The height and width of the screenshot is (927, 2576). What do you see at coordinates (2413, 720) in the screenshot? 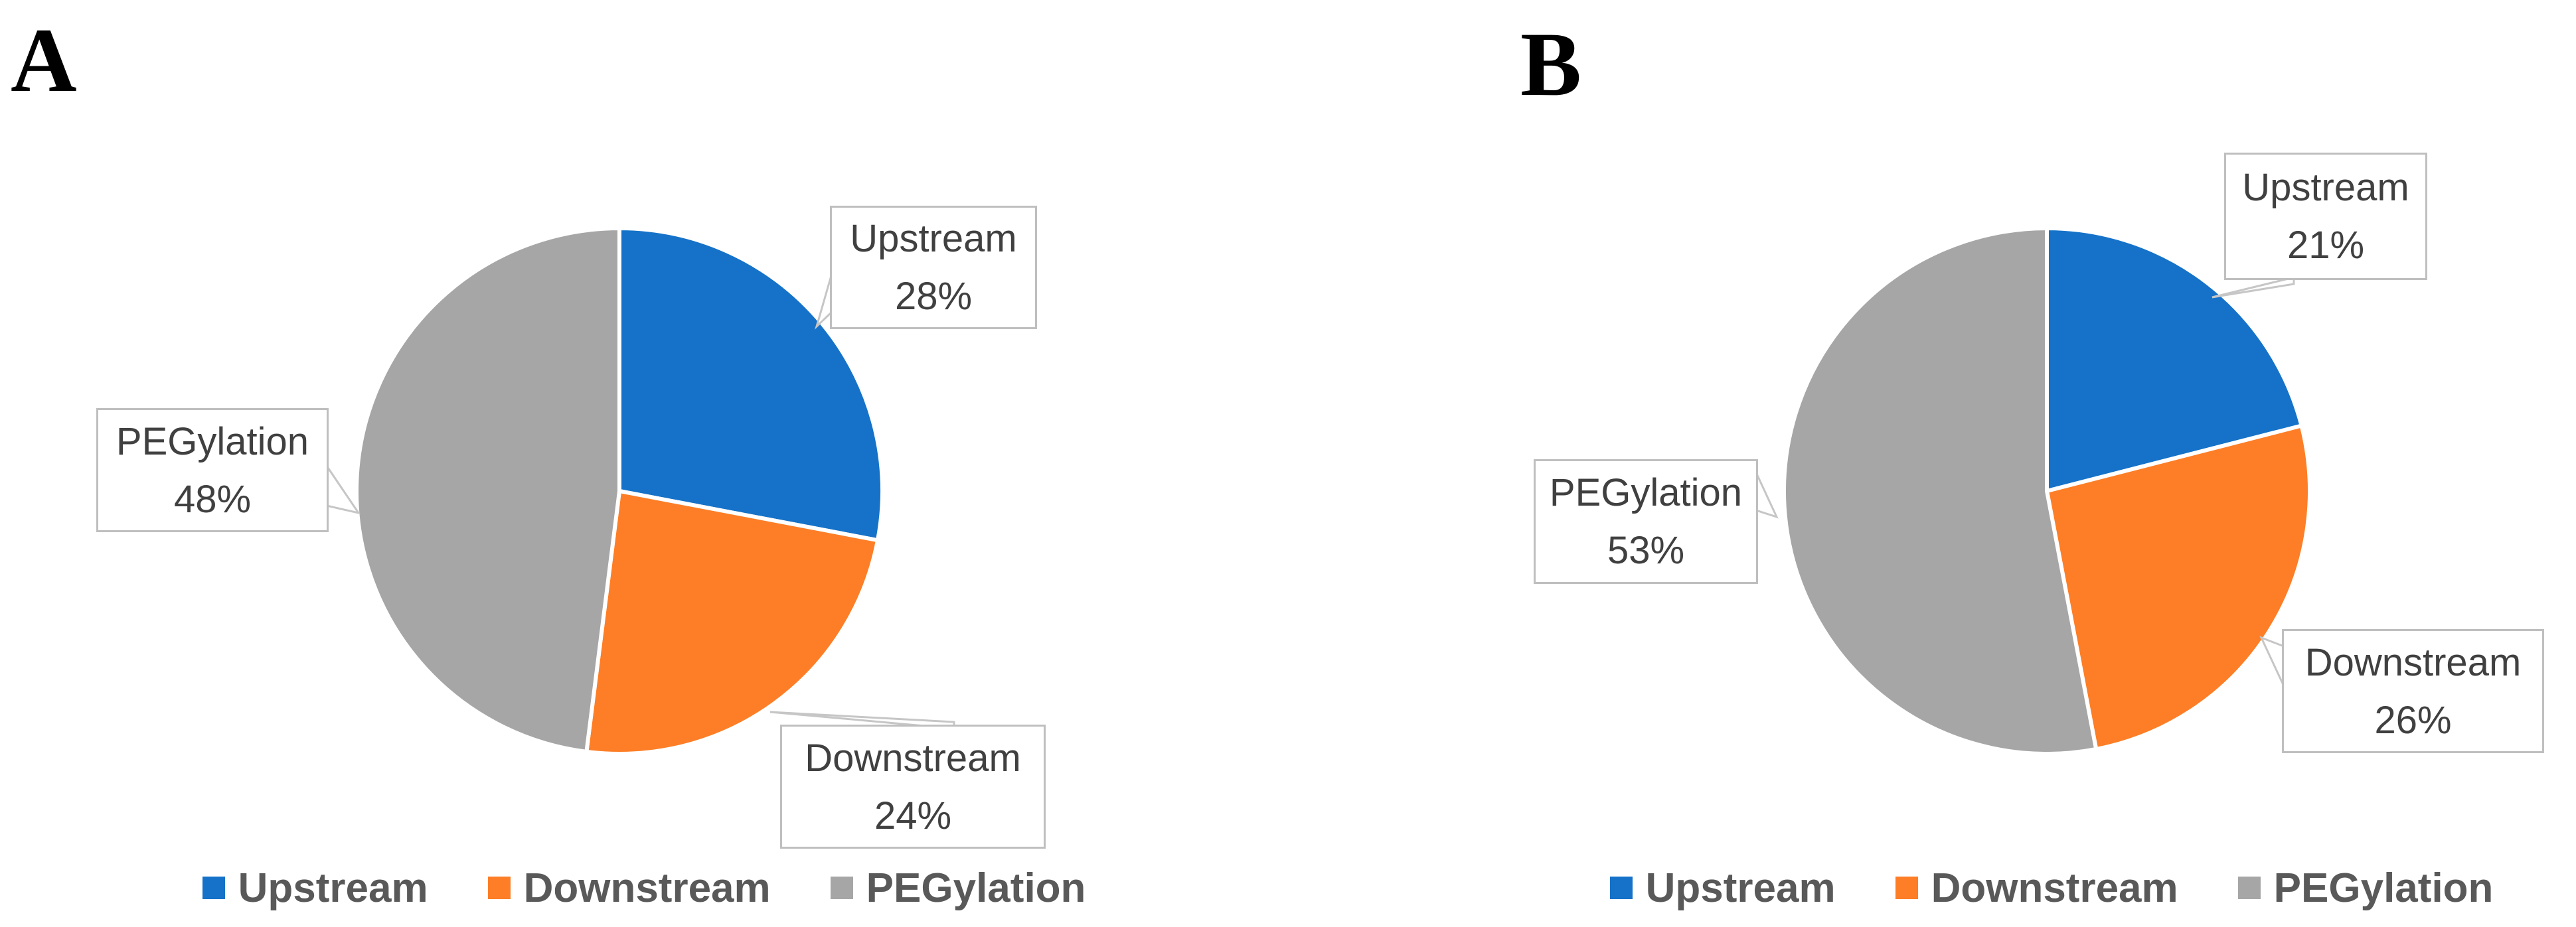
I see `callout-value: 26%` at bounding box center [2413, 720].